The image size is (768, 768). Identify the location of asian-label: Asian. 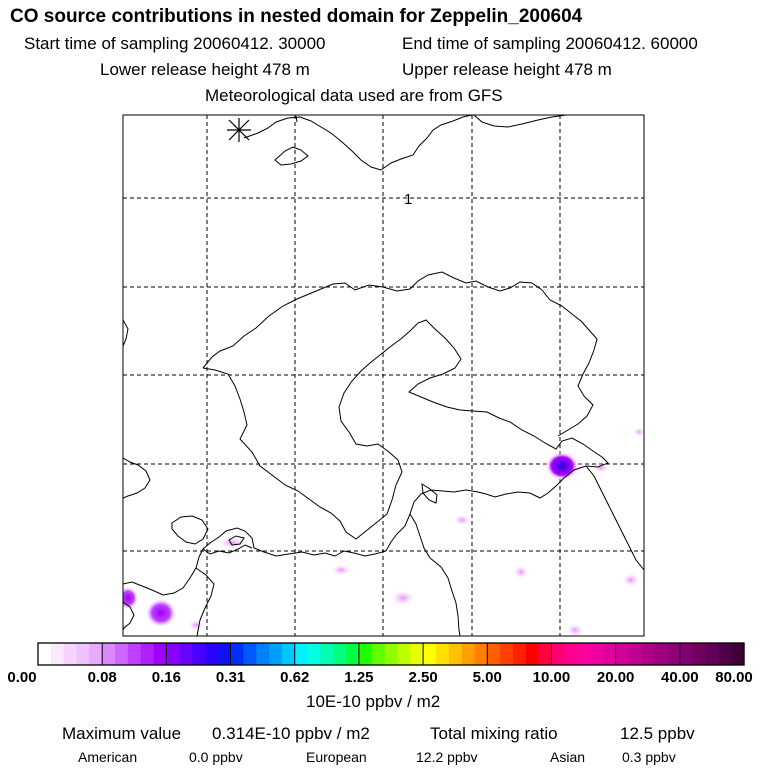
(568, 757).